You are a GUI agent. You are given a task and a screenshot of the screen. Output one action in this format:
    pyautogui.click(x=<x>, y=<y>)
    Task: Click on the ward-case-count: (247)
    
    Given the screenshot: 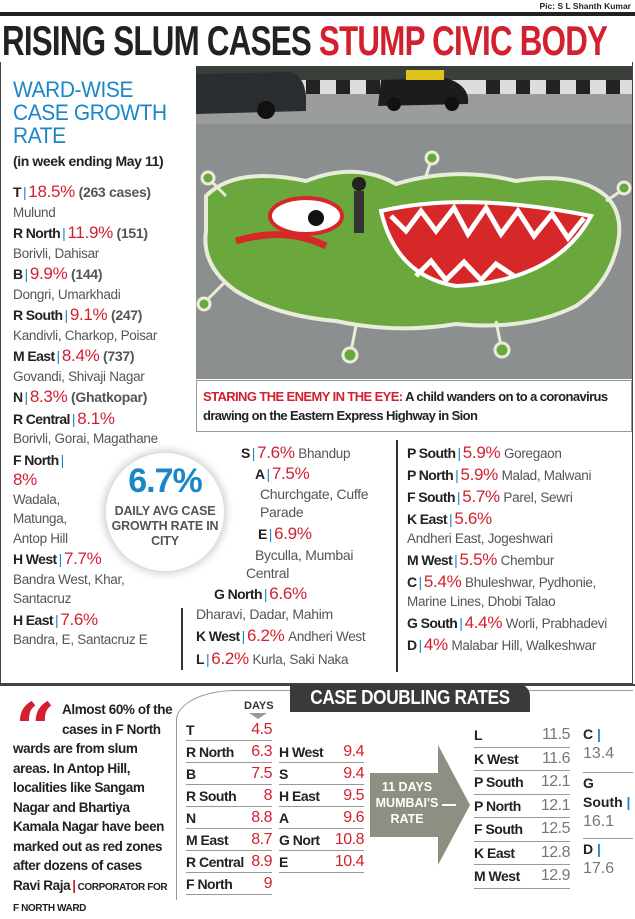 What is the action you would take?
    pyautogui.click(x=126, y=315)
    